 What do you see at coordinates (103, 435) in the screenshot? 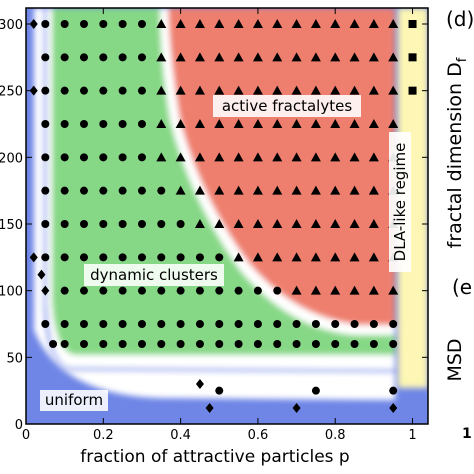
I see `x-tick-label: 0.2` at bounding box center [103, 435].